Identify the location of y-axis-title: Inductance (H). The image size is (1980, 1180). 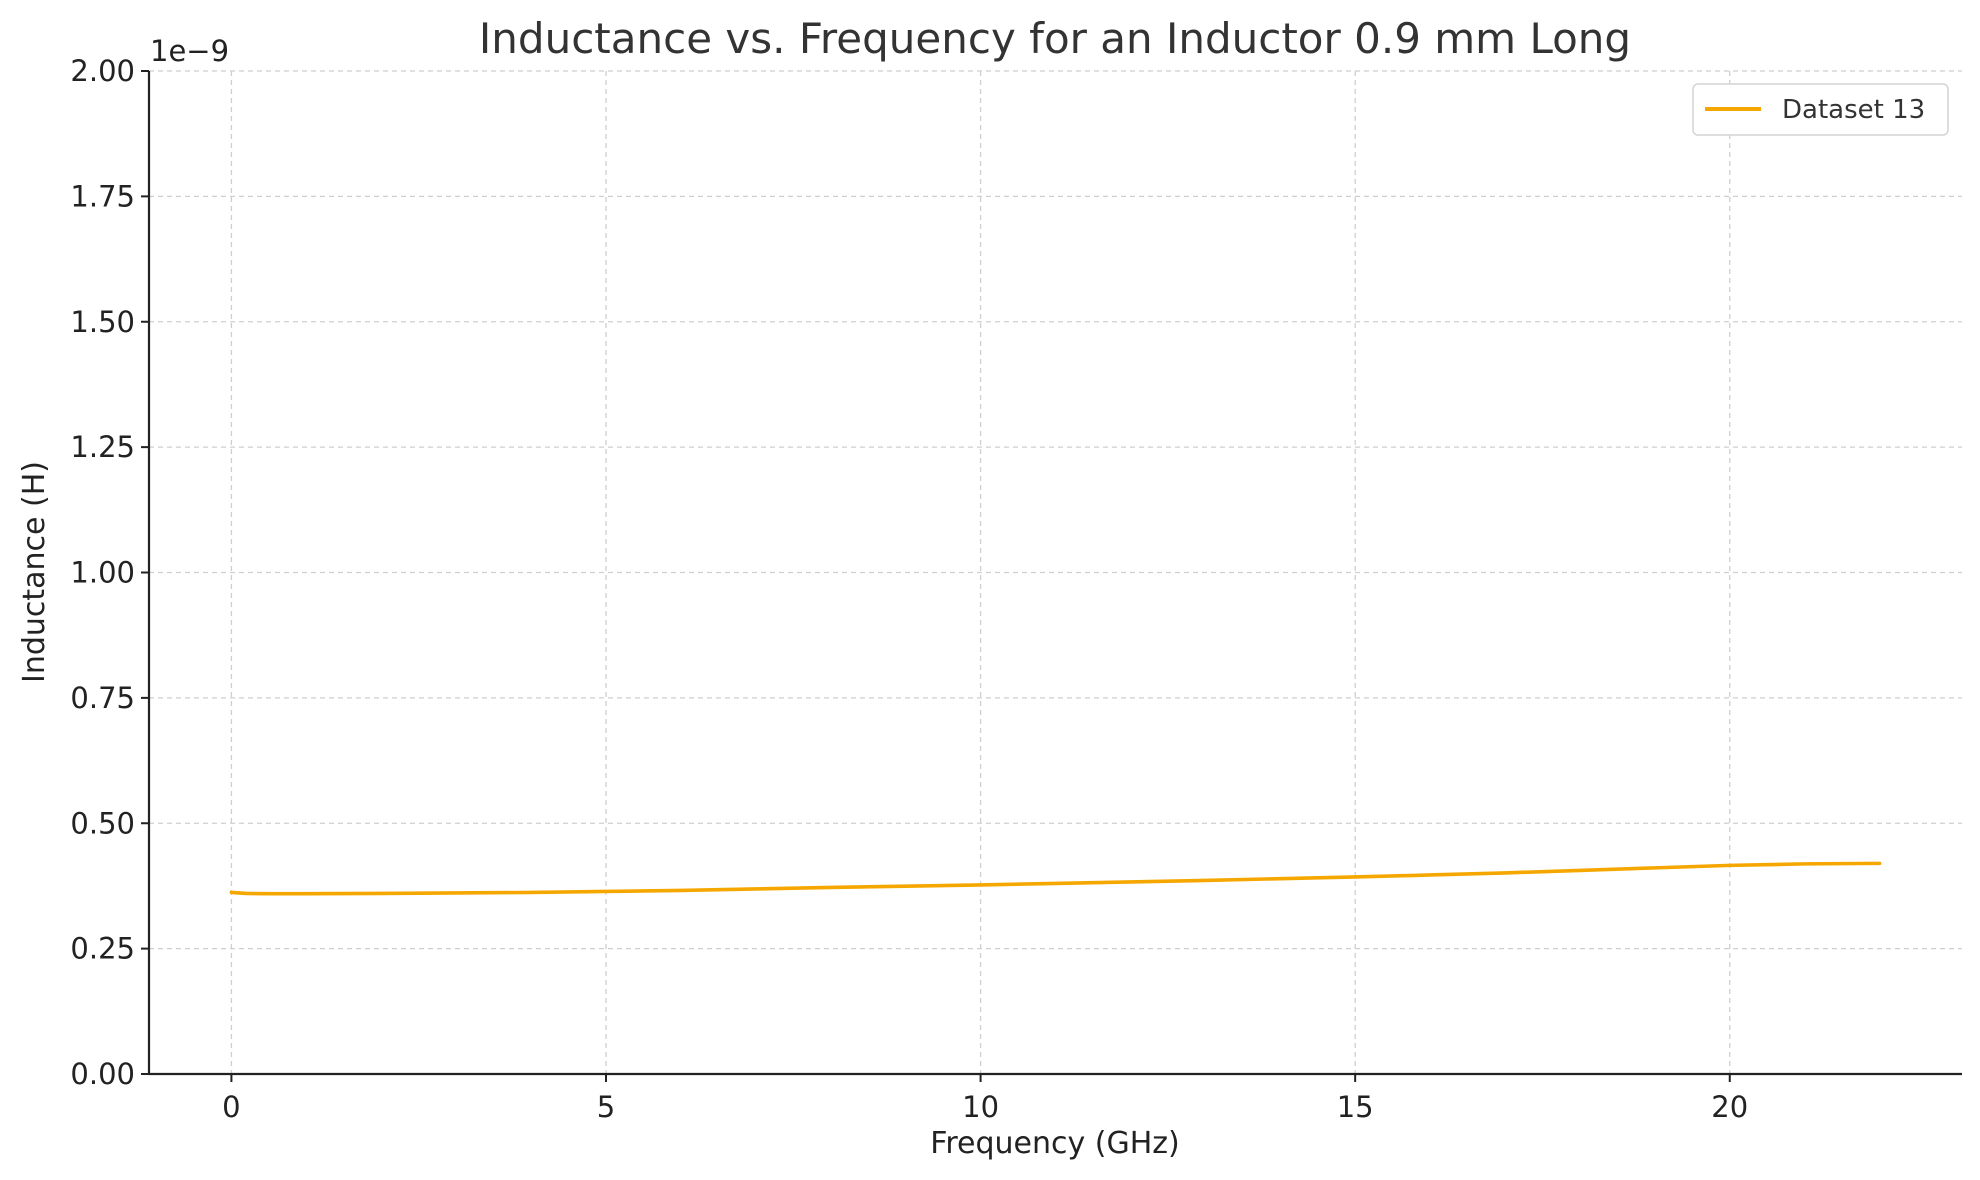
(34, 572).